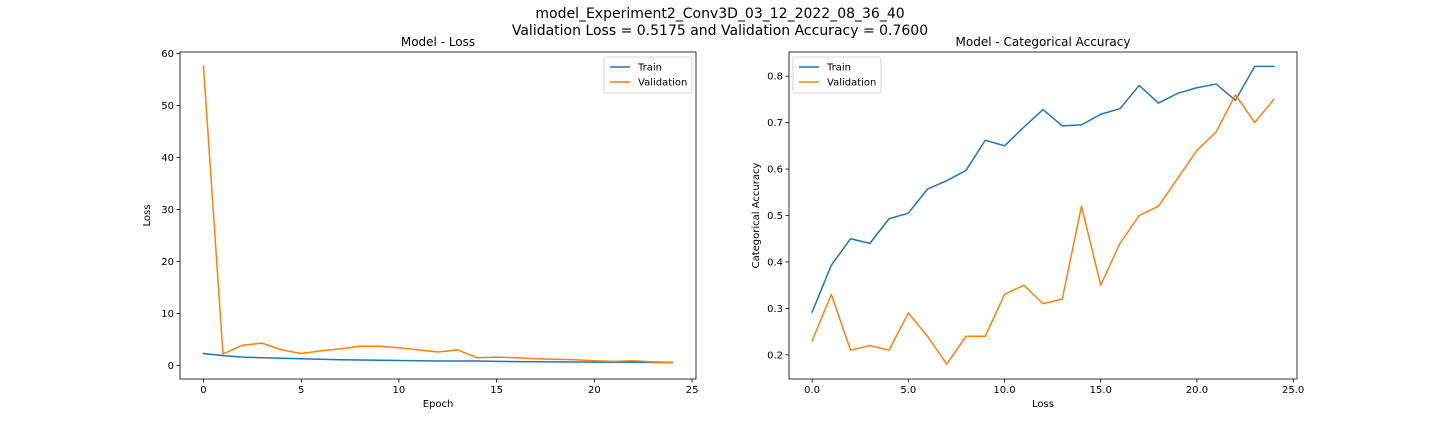  What do you see at coordinates (301, 390) in the screenshot?
I see `x-tick-label: 5` at bounding box center [301, 390].